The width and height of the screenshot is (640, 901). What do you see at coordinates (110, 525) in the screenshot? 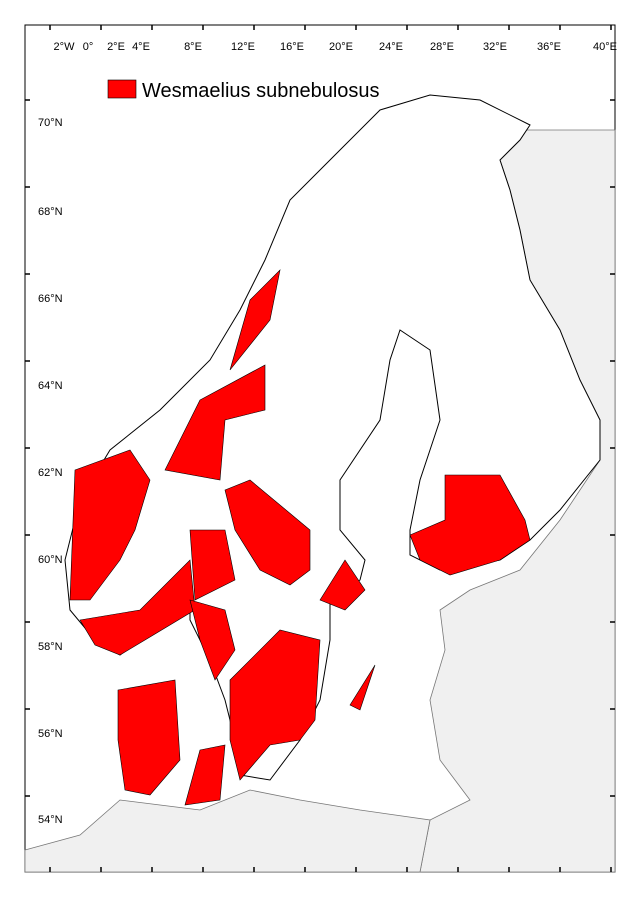
I see `region-west-norway` at bounding box center [110, 525].